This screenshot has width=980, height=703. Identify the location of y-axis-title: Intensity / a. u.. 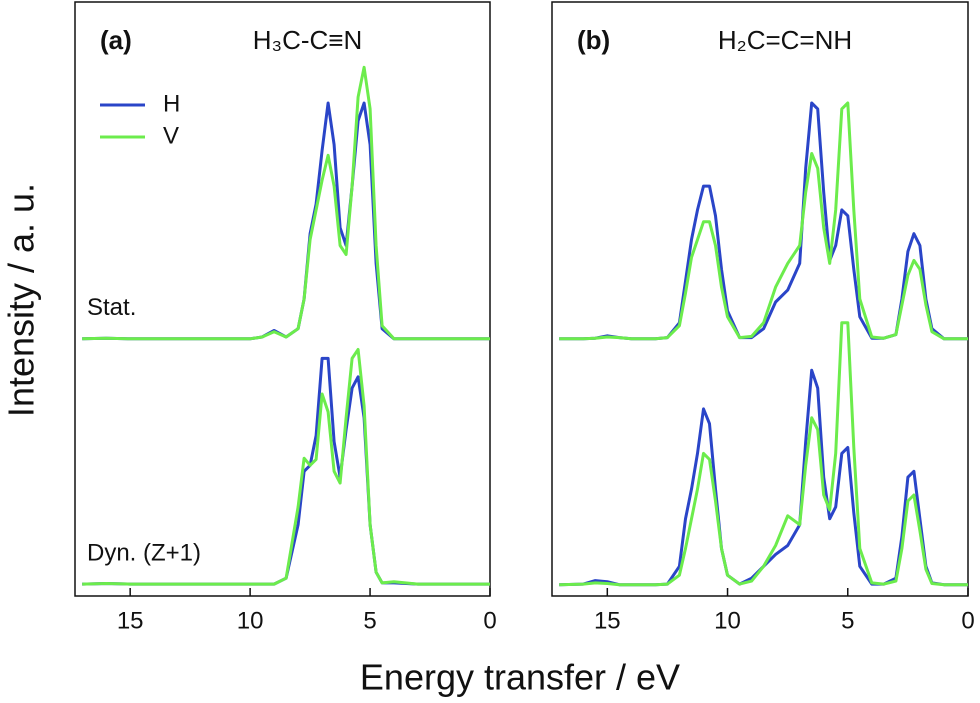
(21, 300).